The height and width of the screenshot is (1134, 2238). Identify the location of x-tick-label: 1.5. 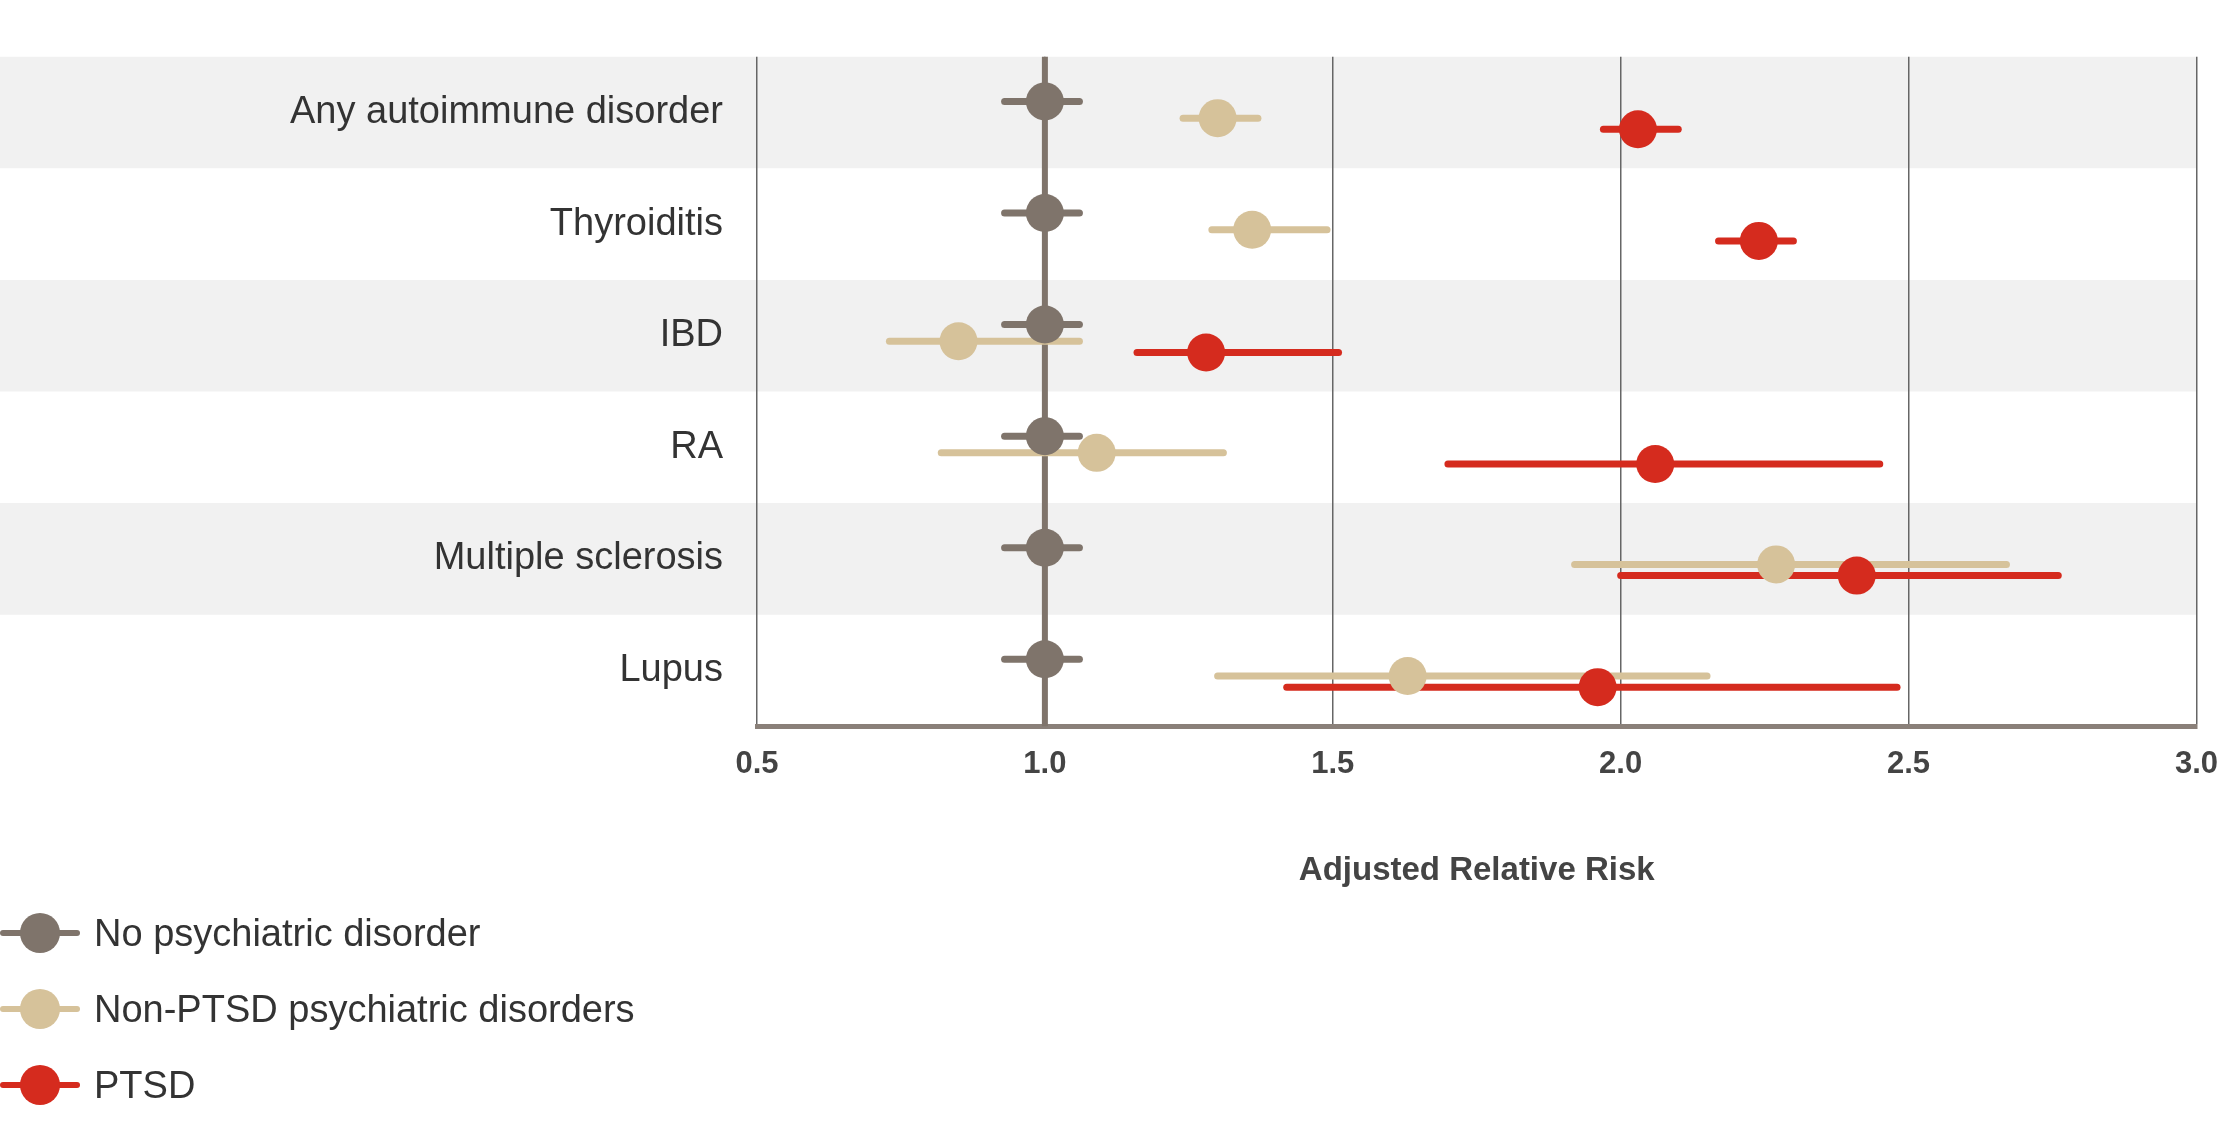
(1333, 763).